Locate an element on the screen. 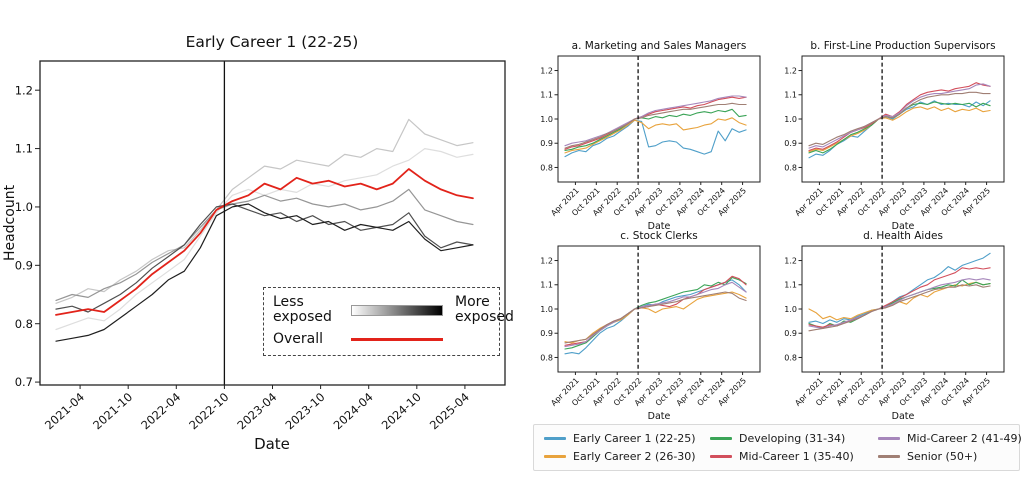 The height and width of the screenshot is (486, 1024). y-tick-label: 0.7 is located at coordinates (24, 382).